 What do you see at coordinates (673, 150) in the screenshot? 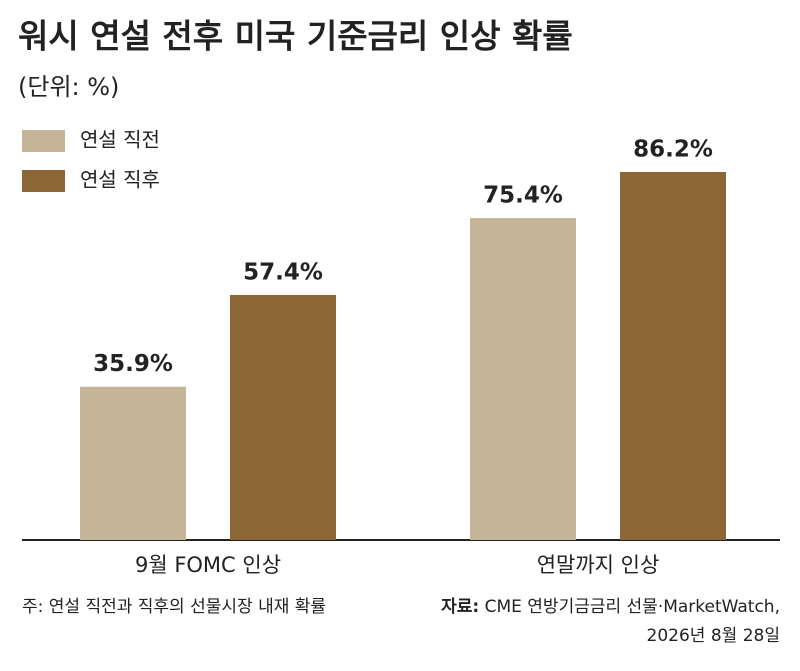
I see `value-label: 86.2%` at bounding box center [673, 150].